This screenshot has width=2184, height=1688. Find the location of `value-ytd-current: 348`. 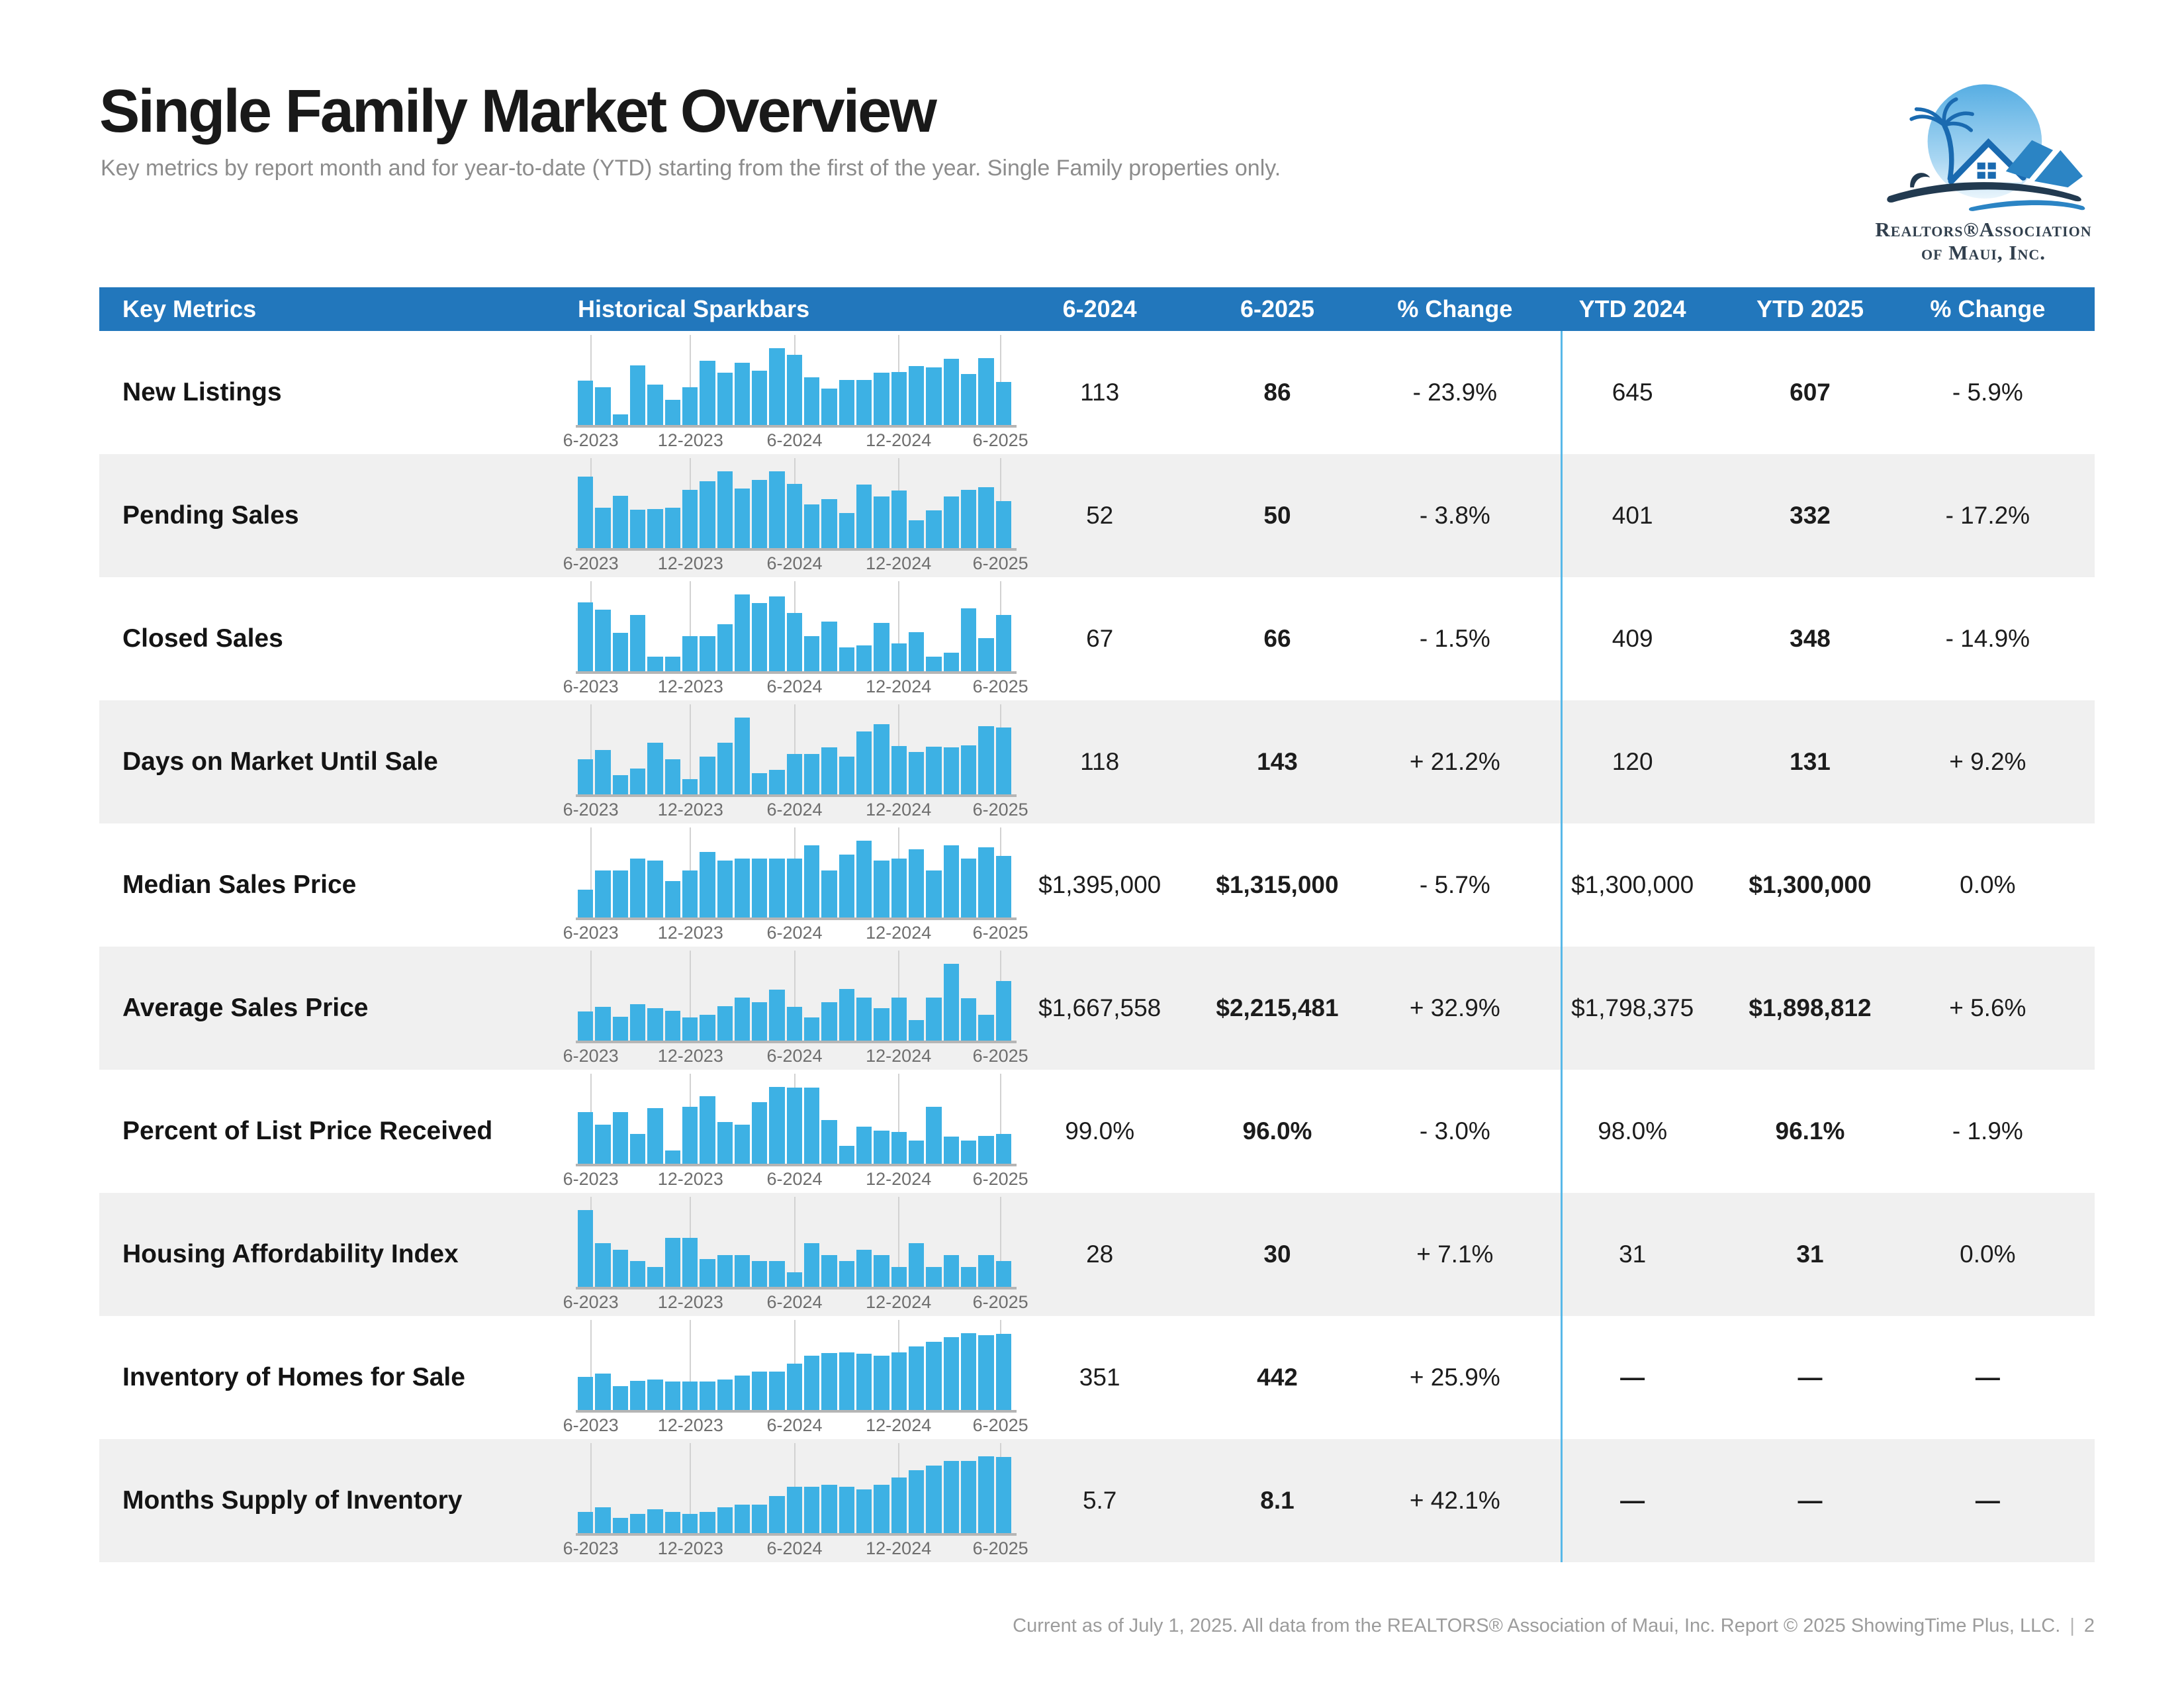

value-ytd-current: 348 is located at coordinates (1811, 638).